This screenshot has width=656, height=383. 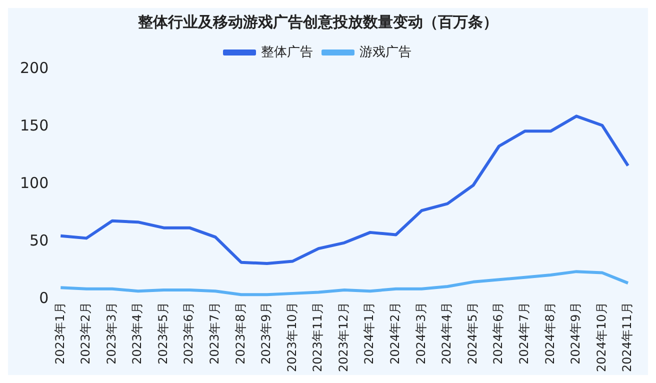 What do you see at coordinates (85, 333) in the screenshot?
I see `x-tick-label: 2023年2月` at bounding box center [85, 333].